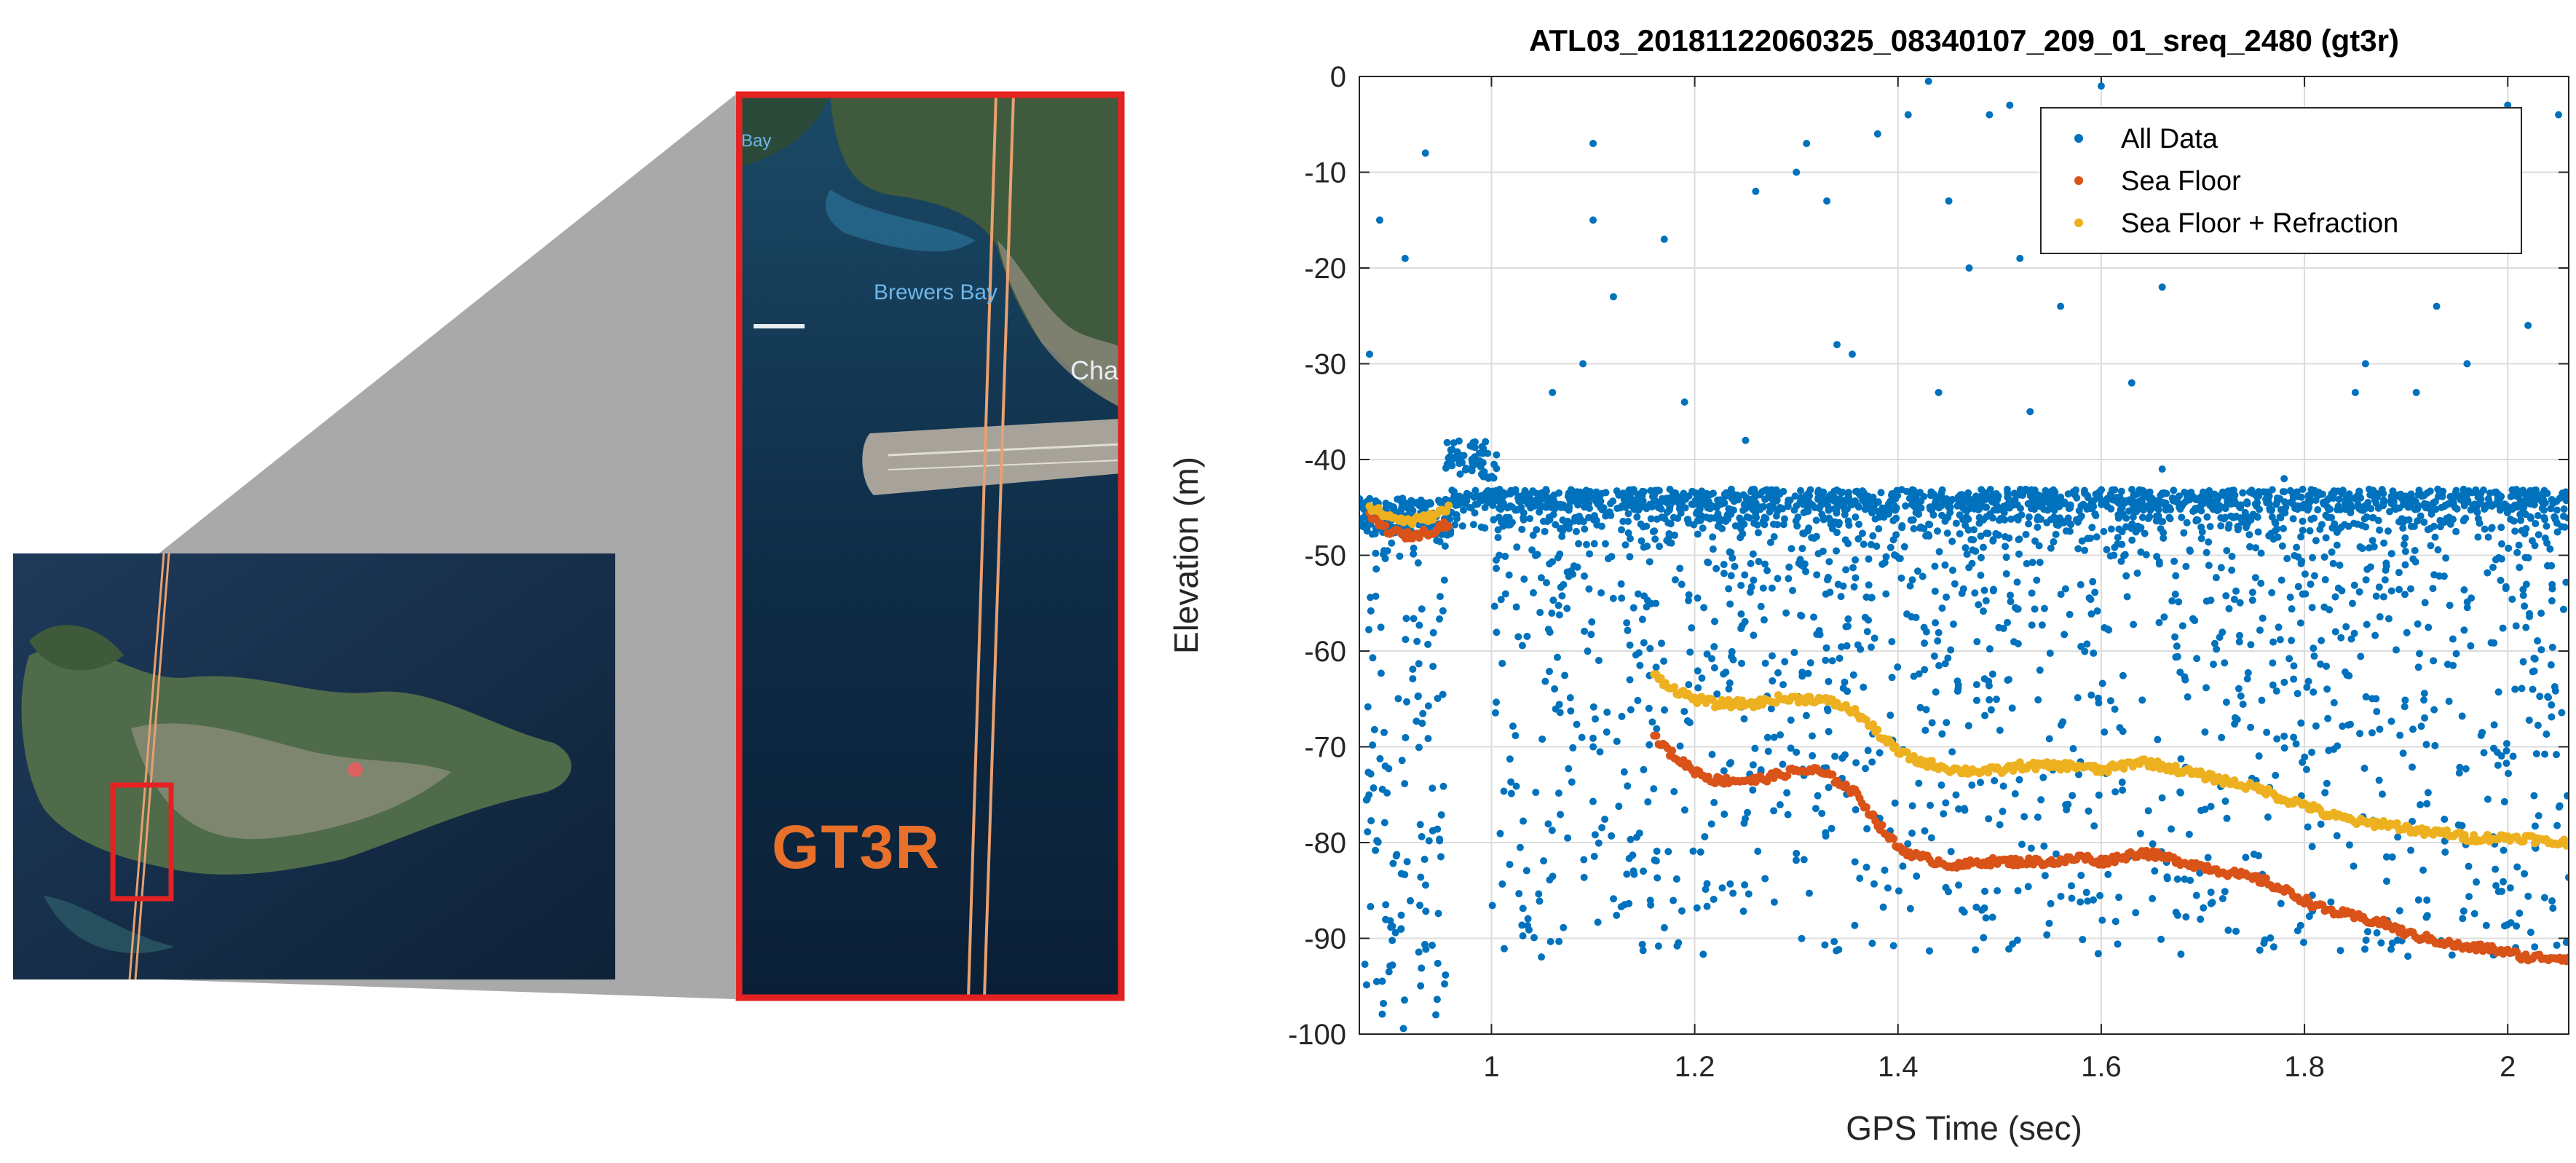 The width and height of the screenshot is (2576, 1163). Describe the element at coordinates (142, 842) in the screenshot. I see `focus-box` at that location.